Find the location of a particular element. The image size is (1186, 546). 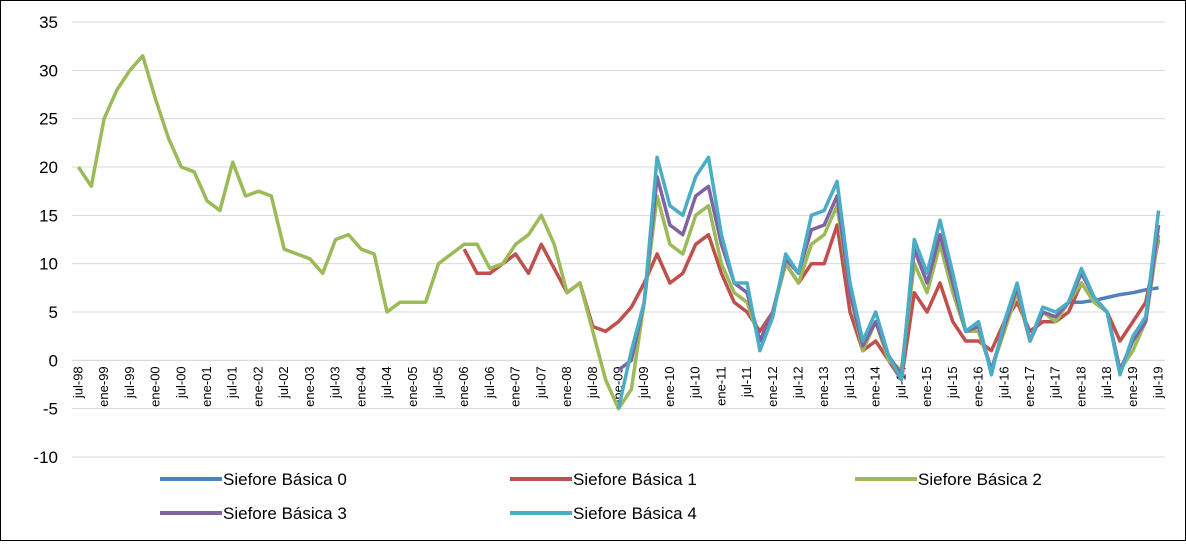

x-tick-label: ene-08 is located at coordinates (566, 386).